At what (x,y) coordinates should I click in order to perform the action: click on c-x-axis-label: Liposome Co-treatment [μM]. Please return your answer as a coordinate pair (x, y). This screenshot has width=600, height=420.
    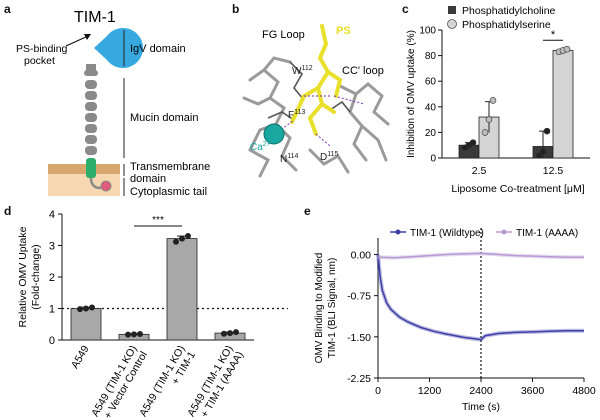
    Looking at the image, I should click on (517, 189).